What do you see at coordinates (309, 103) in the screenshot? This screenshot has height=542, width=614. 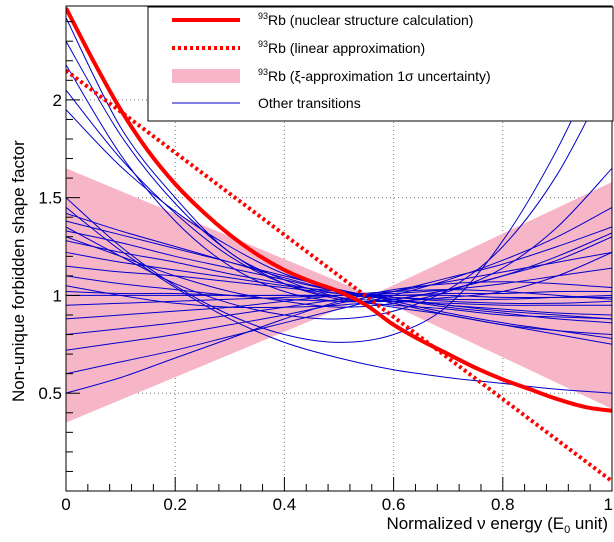 I see `legend-label: Other transitions` at bounding box center [309, 103].